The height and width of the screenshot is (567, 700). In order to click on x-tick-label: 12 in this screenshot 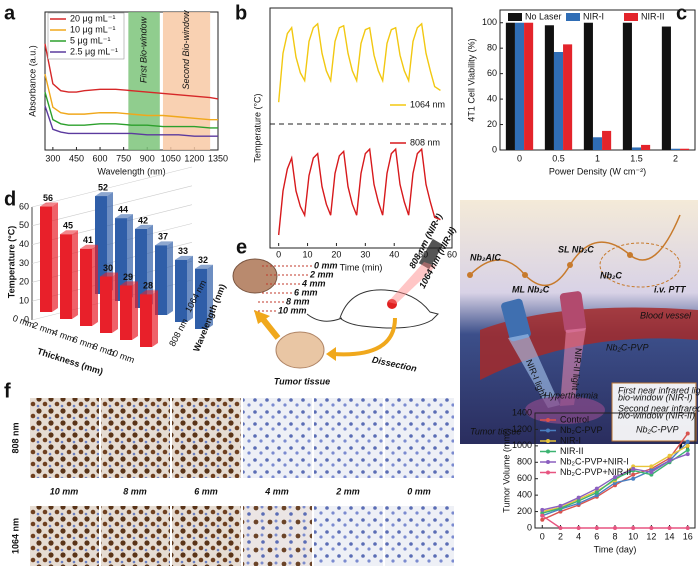, I will do `click(651, 536)`.